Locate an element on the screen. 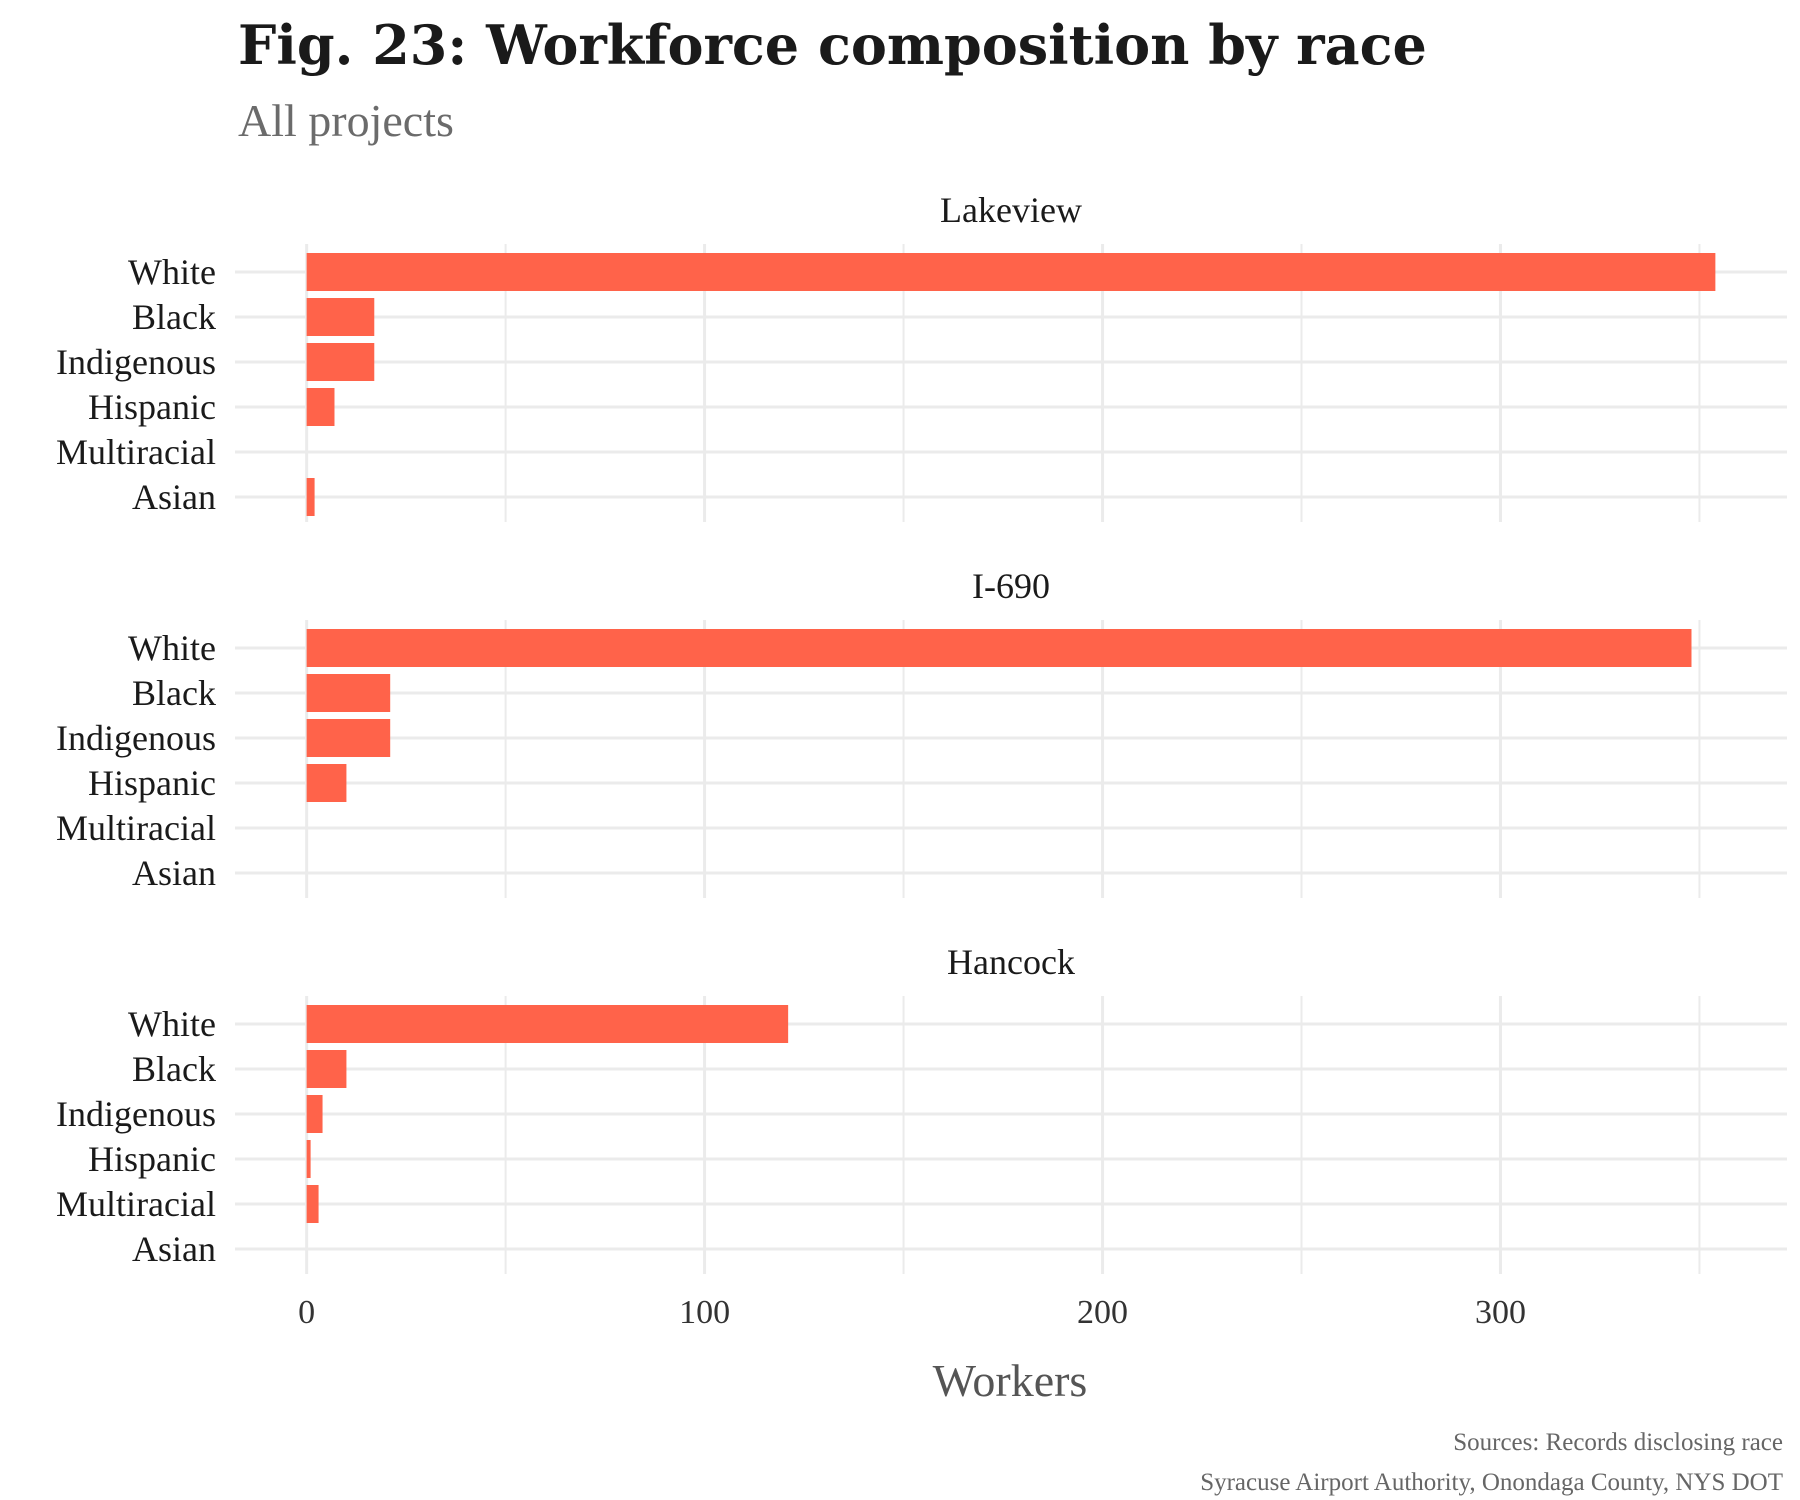 The height and width of the screenshot is (1500, 1800). facet-label: I-690 is located at coordinates (1011, 586).